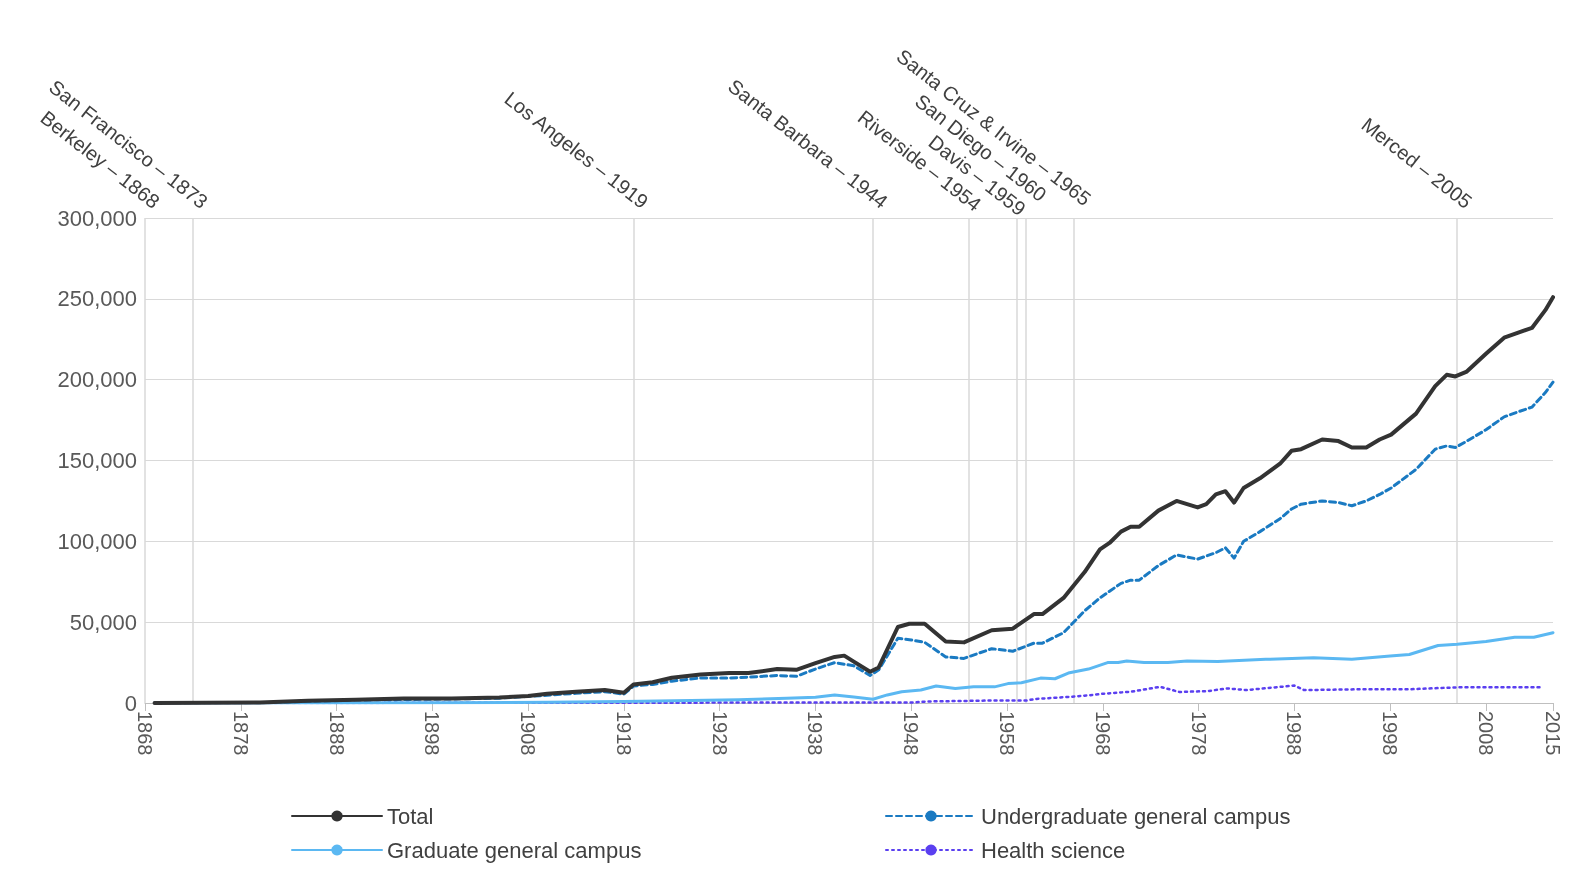  What do you see at coordinates (240, 733) in the screenshot?
I see `x-tick-label: 1878` at bounding box center [240, 733].